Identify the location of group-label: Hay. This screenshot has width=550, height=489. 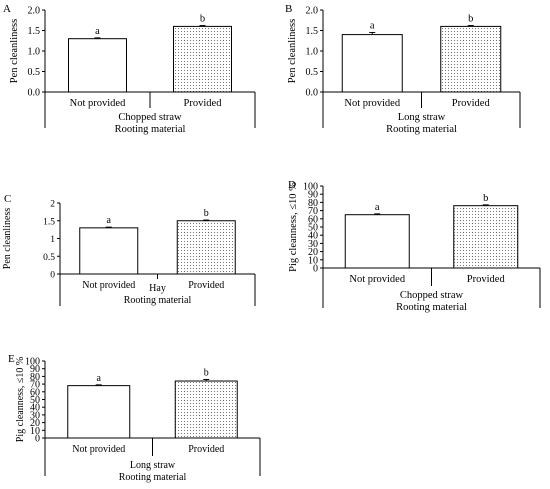
(157, 288).